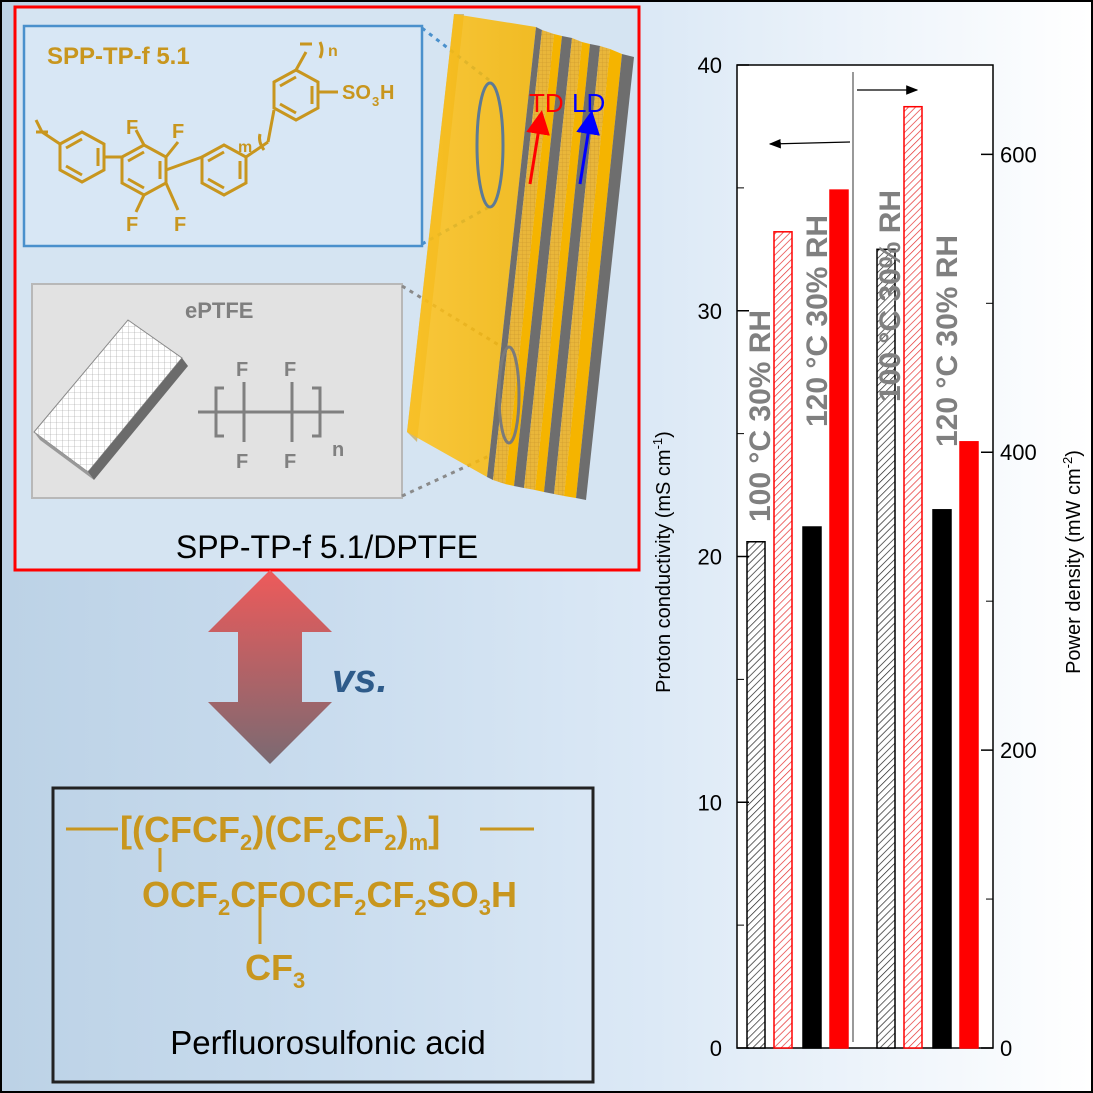 This screenshot has width=1093, height=1093. Describe the element at coordinates (662, 562) in the screenshot. I see `y-axis-title: Proton conductivity (mS cm-1)` at that location.